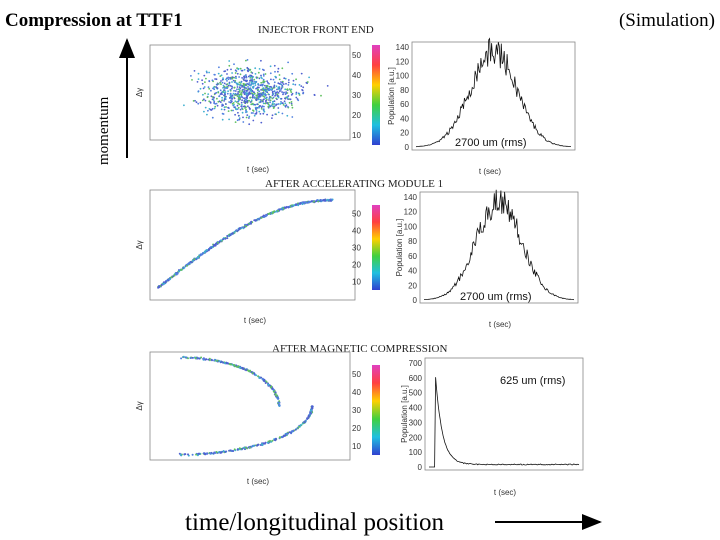 This screenshot has width=720, height=540. Describe the element at coordinates (412, 256) in the screenshot. I see `hist-tick-label: 60` at that location.